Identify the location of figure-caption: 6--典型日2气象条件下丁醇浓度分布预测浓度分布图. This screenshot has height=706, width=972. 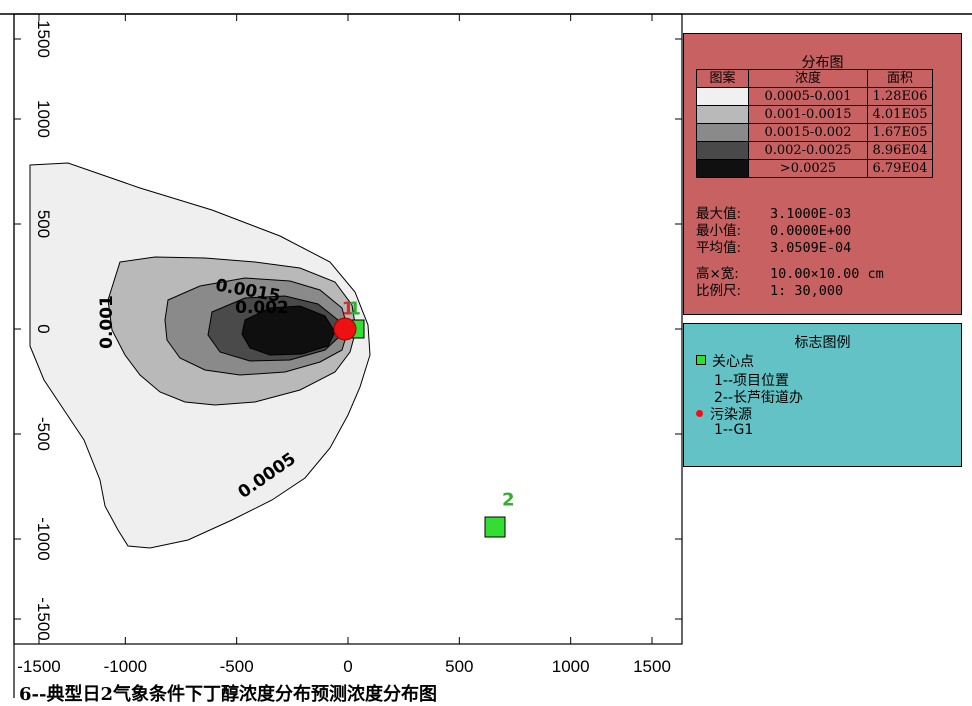
(228, 694).